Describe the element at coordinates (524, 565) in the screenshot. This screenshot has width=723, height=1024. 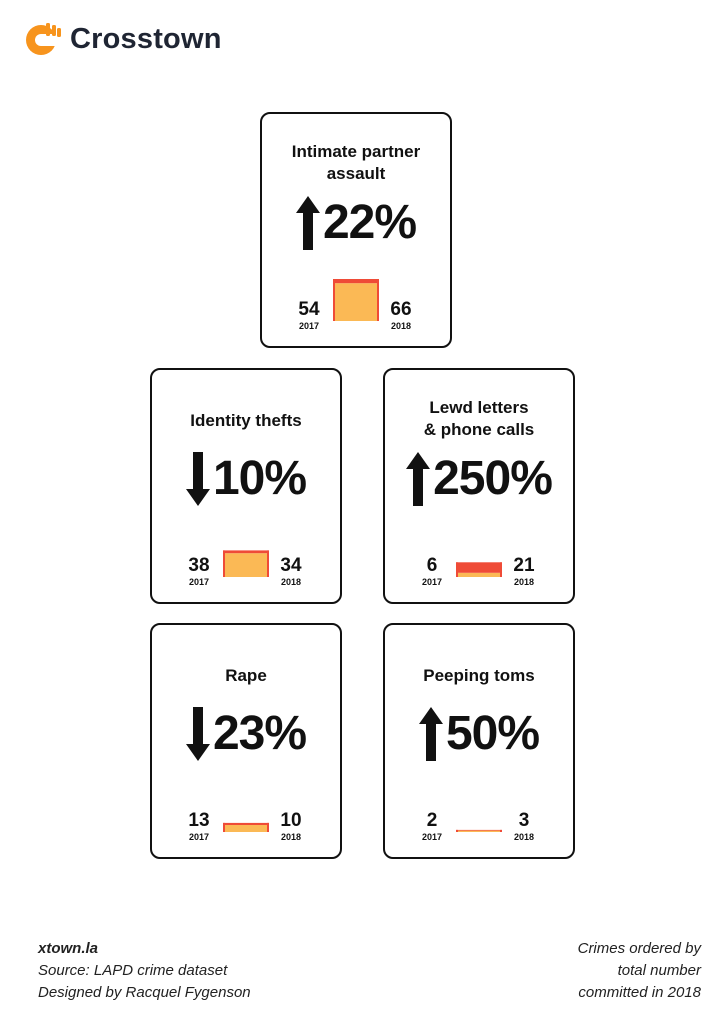
I see `value-2018: 21` at that location.